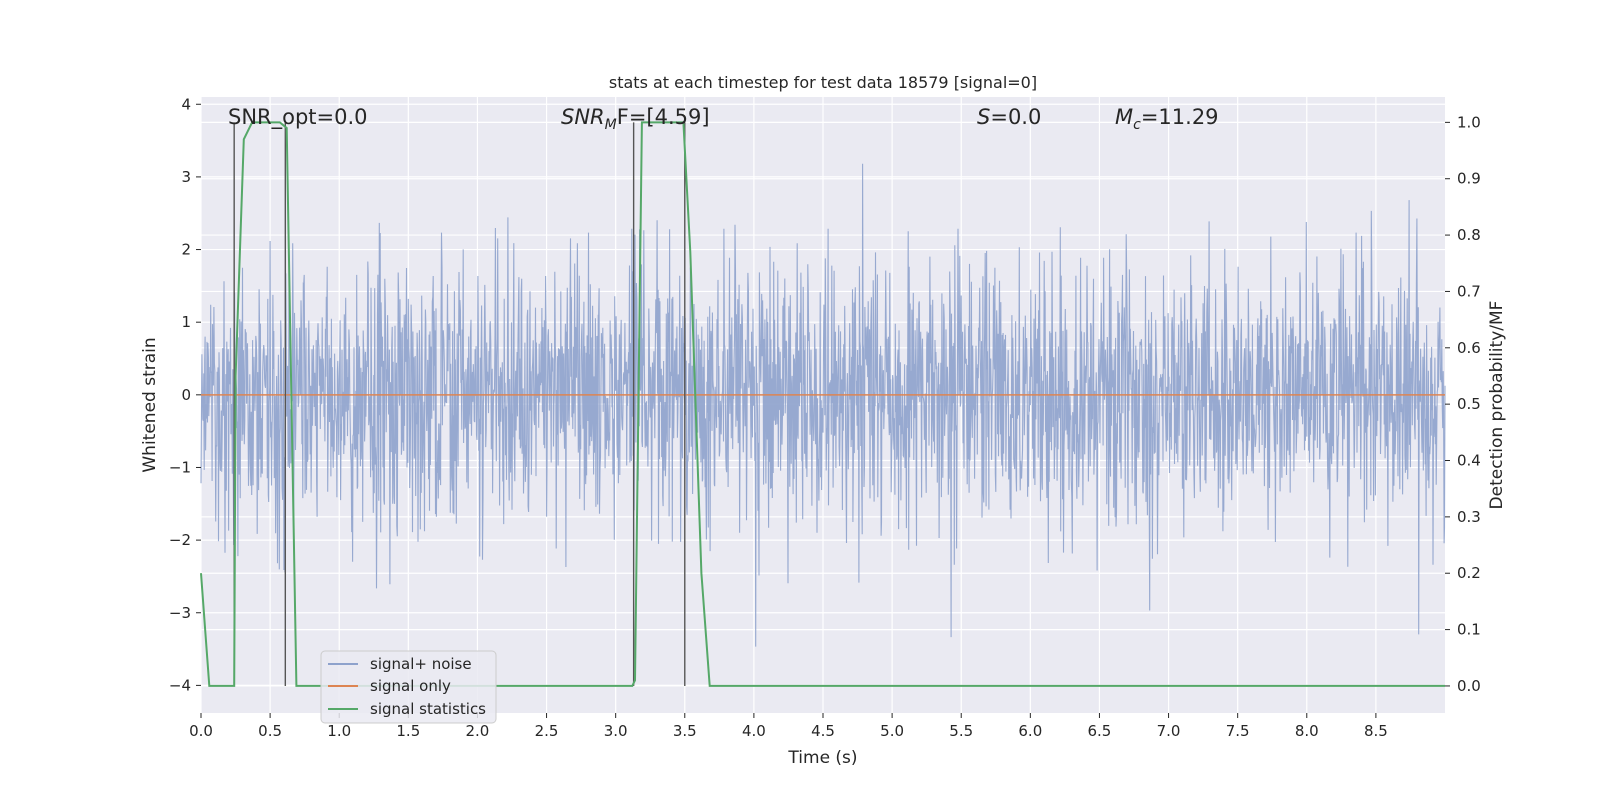 The width and height of the screenshot is (1600, 800). Describe the element at coordinates (822, 758) in the screenshot. I see `x-axis-label: Time (s)` at that location.